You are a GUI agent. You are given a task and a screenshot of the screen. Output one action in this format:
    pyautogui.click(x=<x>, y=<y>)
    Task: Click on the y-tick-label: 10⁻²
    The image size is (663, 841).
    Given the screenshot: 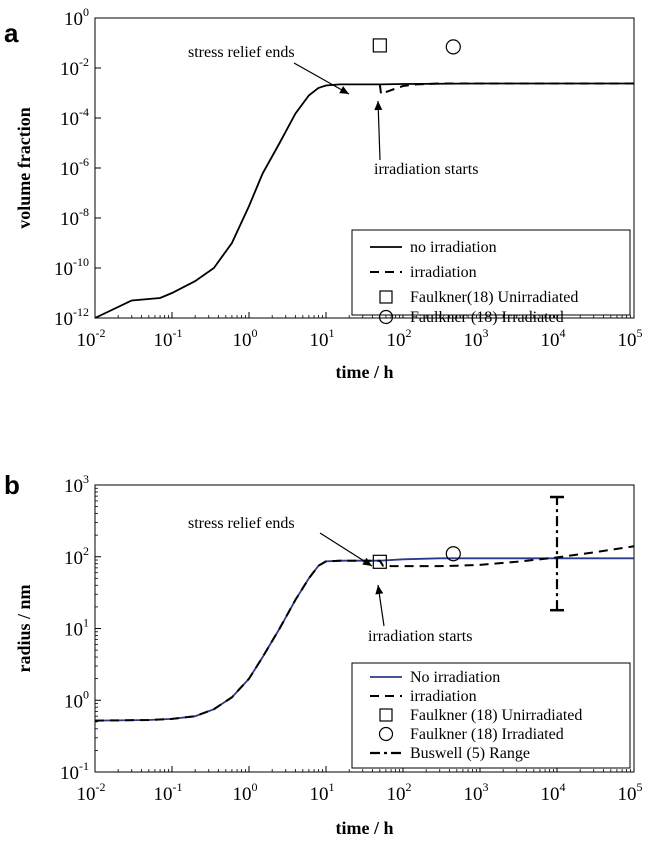 What is the action you would take?
    pyautogui.click(x=74, y=67)
    